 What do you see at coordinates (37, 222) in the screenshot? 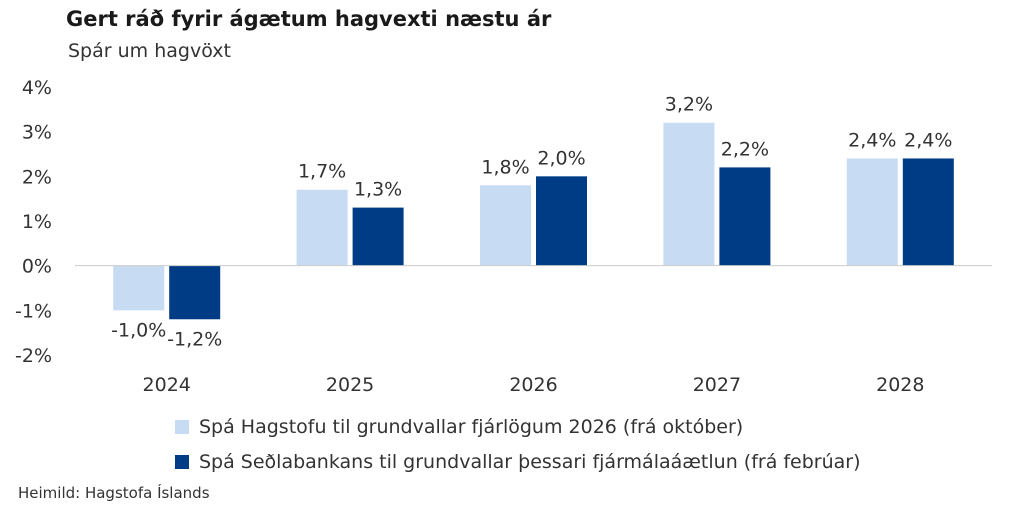
I see `y-tick-label: 1%` at bounding box center [37, 222].